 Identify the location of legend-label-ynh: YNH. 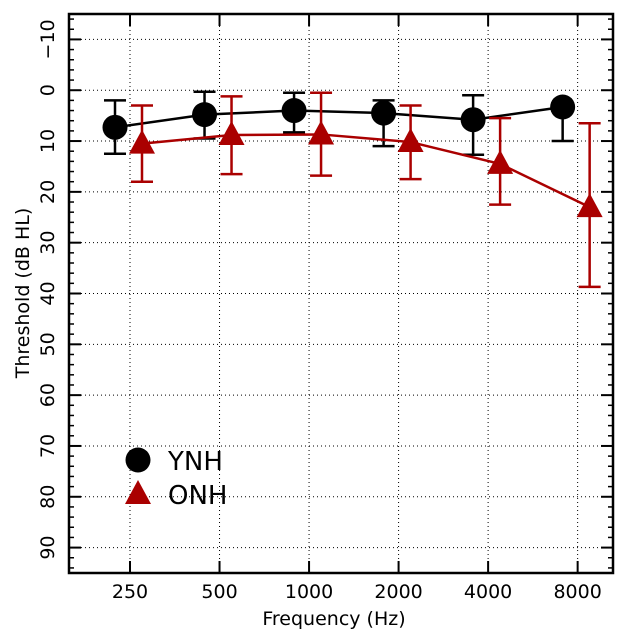
(195, 462).